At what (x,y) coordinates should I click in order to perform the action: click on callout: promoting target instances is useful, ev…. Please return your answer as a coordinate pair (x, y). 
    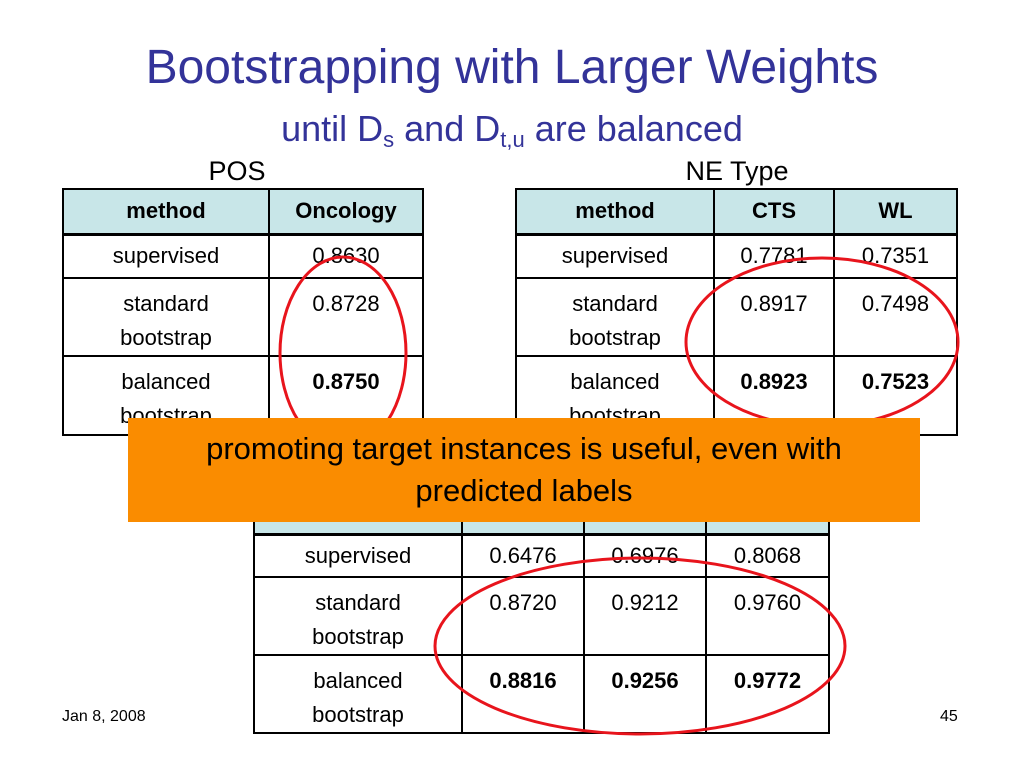
    Looking at the image, I should click on (524, 470).